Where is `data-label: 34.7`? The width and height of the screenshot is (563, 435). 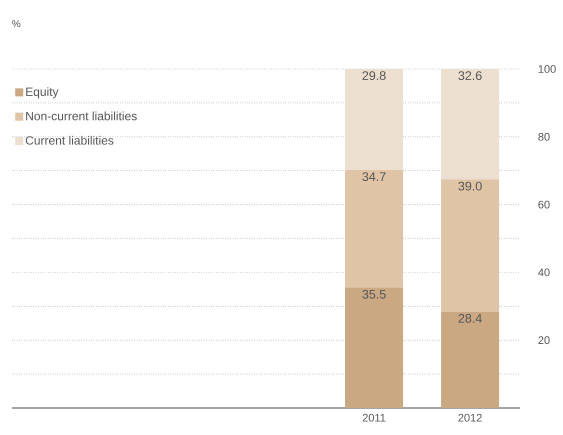
data-label: 34.7 is located at coordinates (374, 177).